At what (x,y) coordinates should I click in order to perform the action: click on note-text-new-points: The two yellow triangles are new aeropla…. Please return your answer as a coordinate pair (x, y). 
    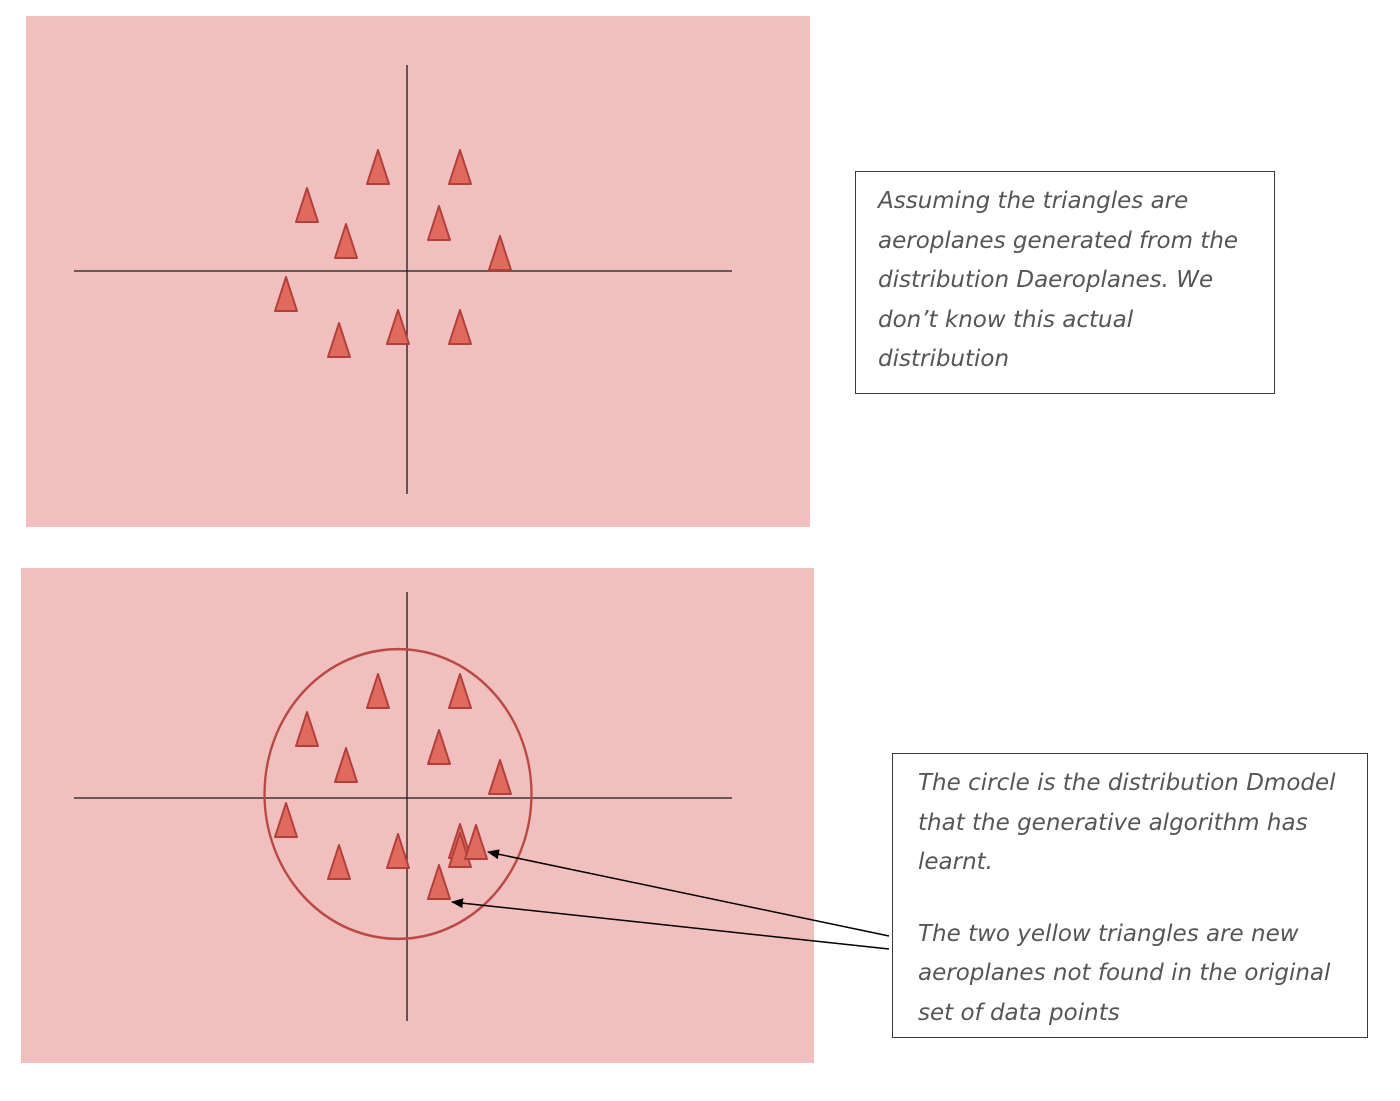
    Looking at the image, I should click on (1124, 973).